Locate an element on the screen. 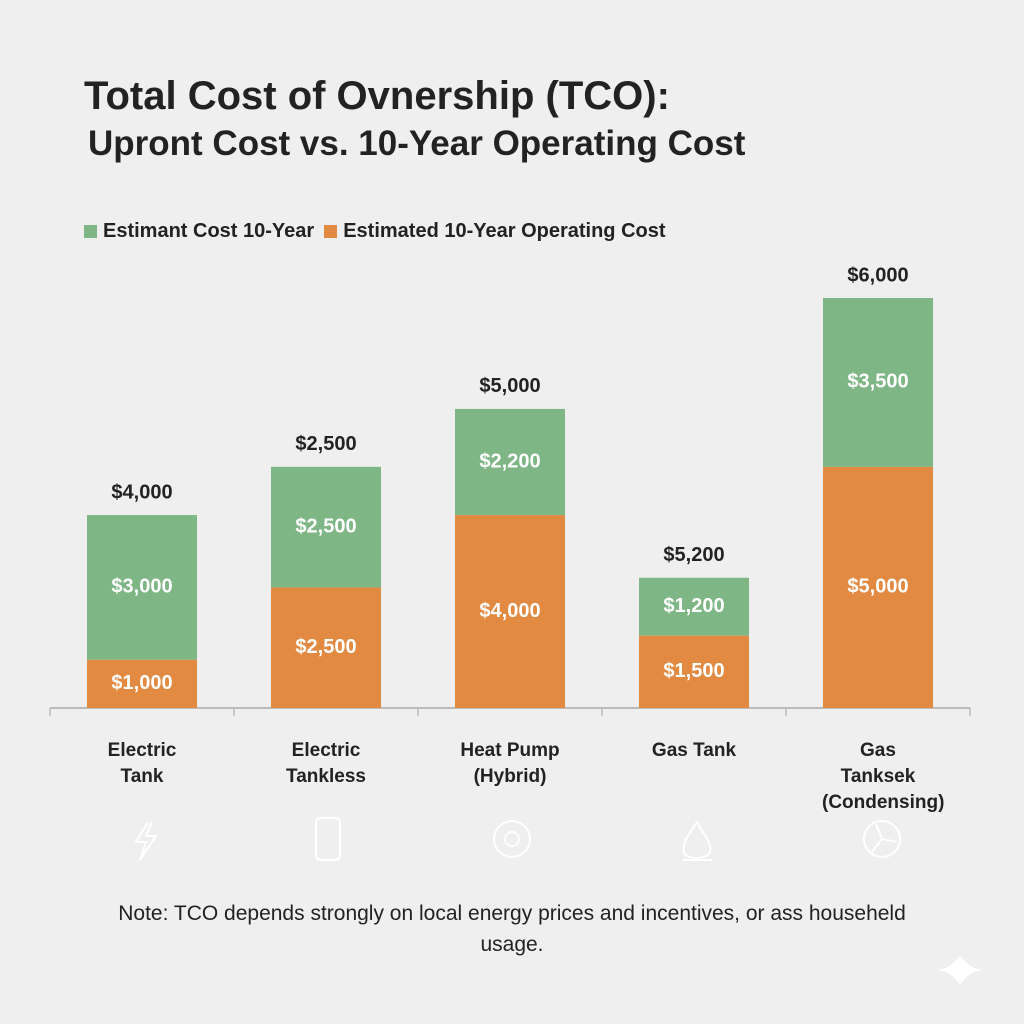 The width and height of the screenshot is (1024, 1024). icon-tankless is located at coordinates (328, 839).